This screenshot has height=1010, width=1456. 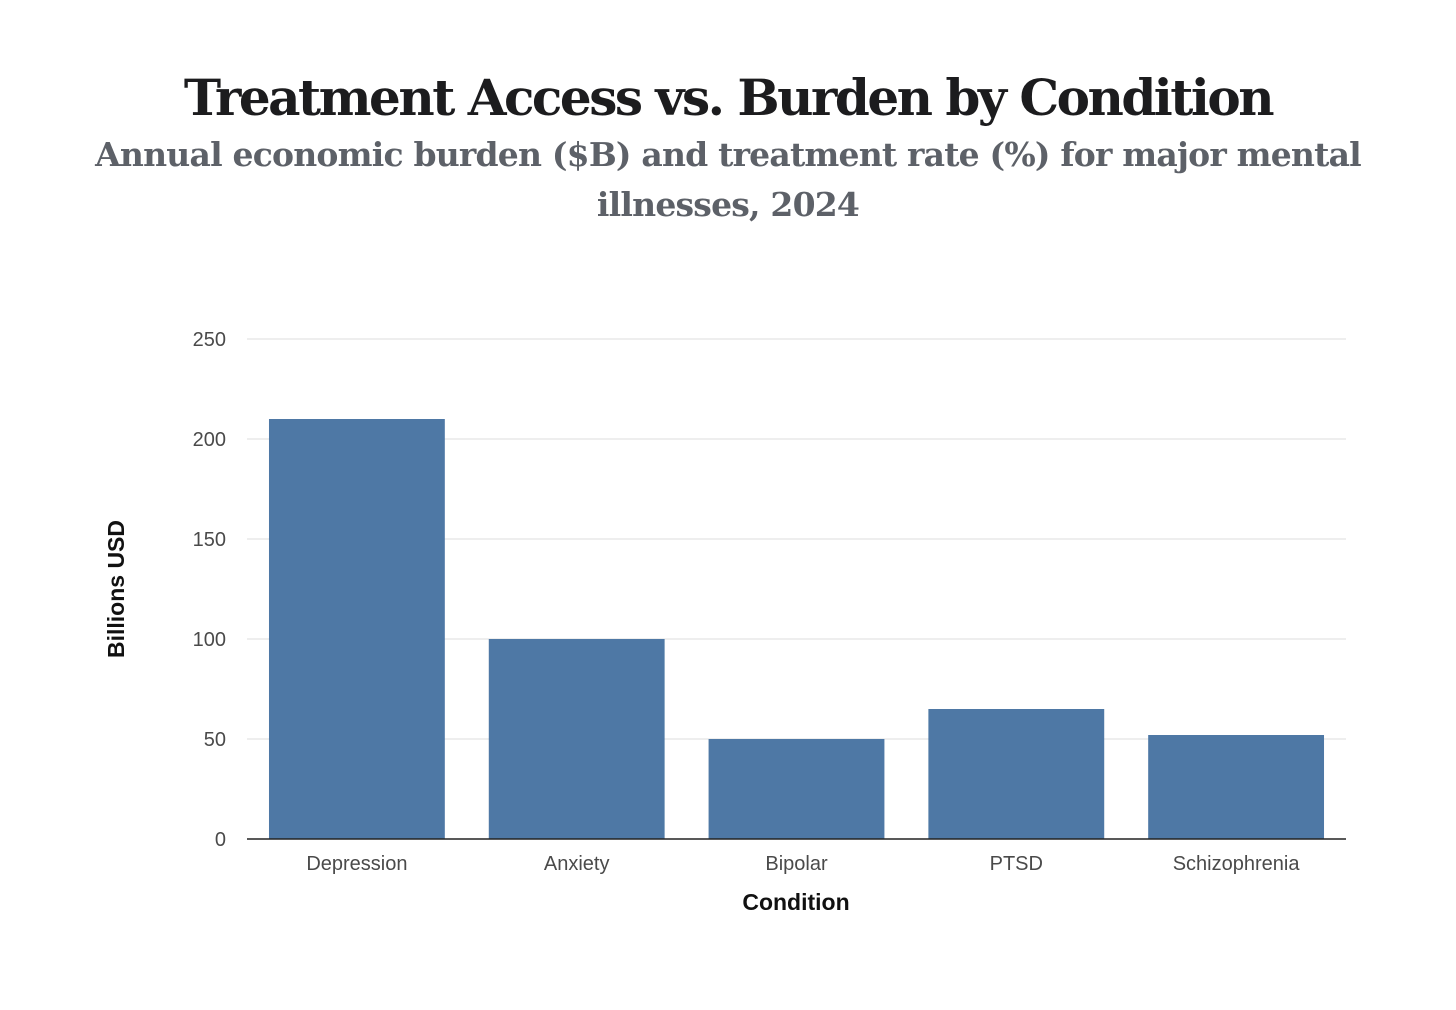 I want to click on x-tick-label: Depression, so click(x=356, y=864).